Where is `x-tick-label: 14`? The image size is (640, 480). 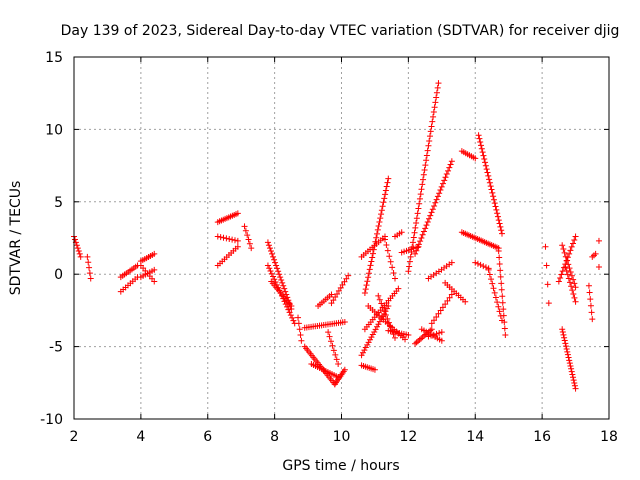 x-tick-label: 14 is located at coordinates (475, 437).